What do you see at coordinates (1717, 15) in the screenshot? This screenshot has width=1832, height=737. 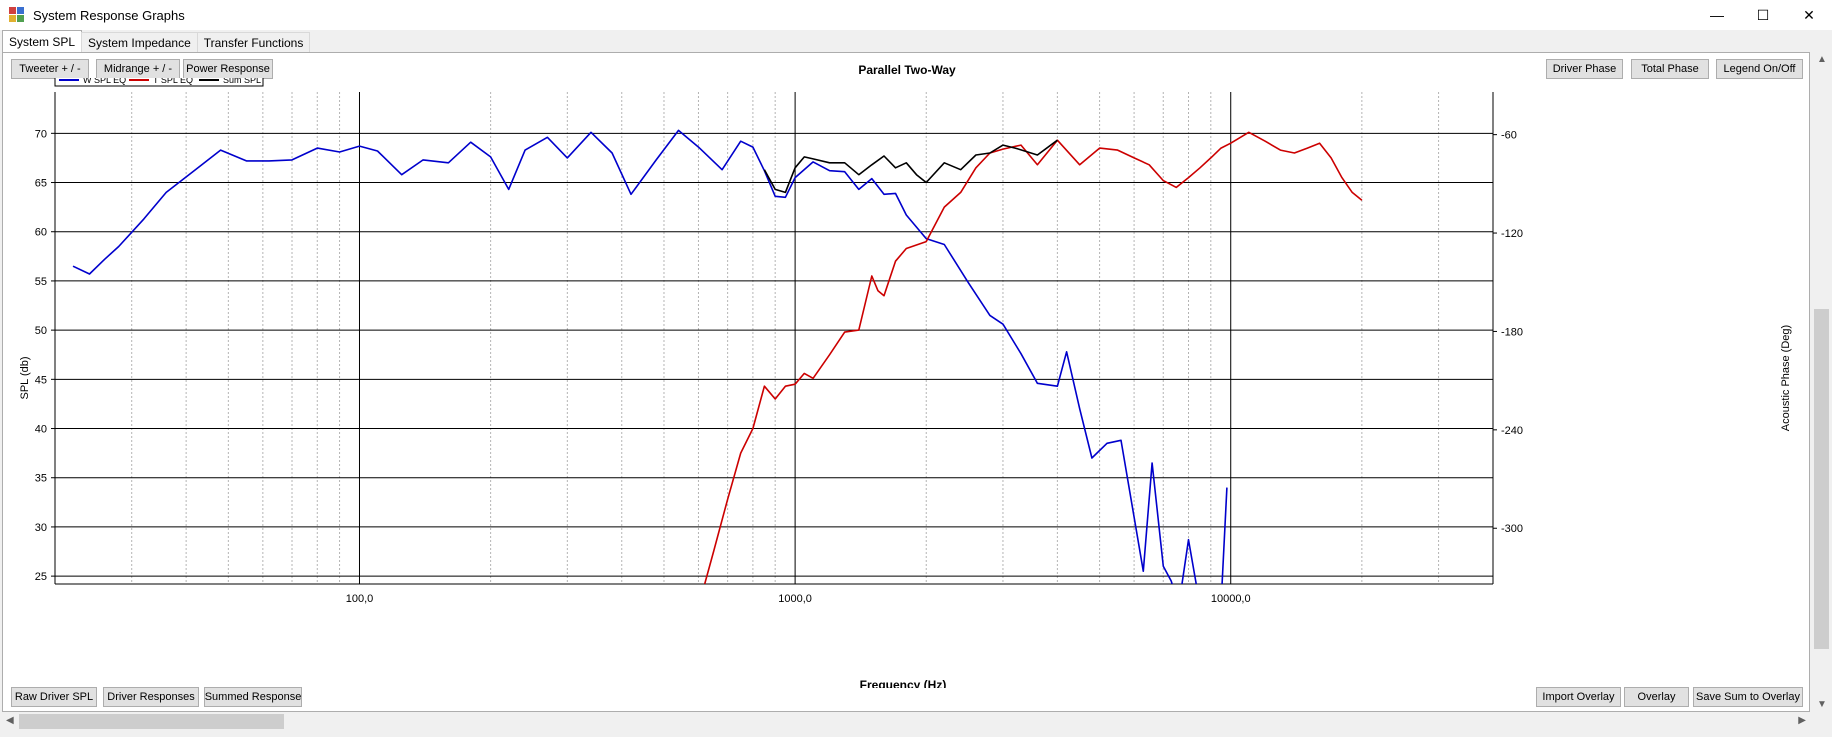 I see `minimize-icon: —` at bounding box center [1717, 15].